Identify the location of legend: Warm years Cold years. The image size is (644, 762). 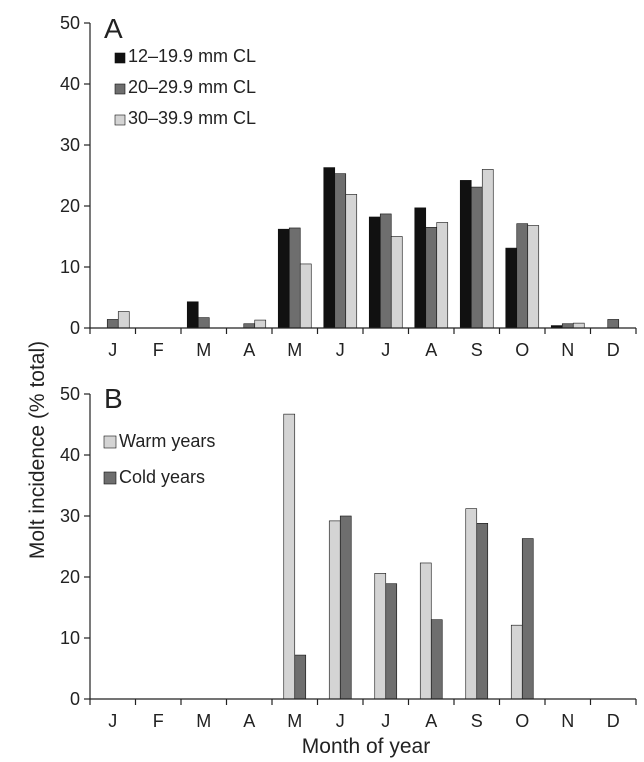
(159, 459).